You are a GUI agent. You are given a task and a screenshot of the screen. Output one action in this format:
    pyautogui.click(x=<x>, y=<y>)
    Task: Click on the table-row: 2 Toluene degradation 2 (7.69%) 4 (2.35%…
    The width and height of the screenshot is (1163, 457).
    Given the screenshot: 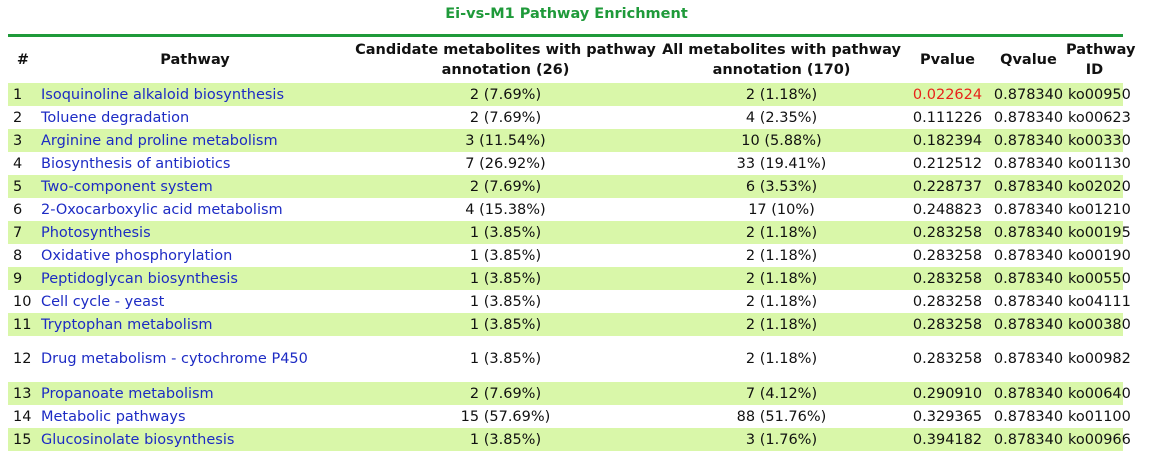 What is the action you would take?
    pyautogui.click(x=569, y=117)
    